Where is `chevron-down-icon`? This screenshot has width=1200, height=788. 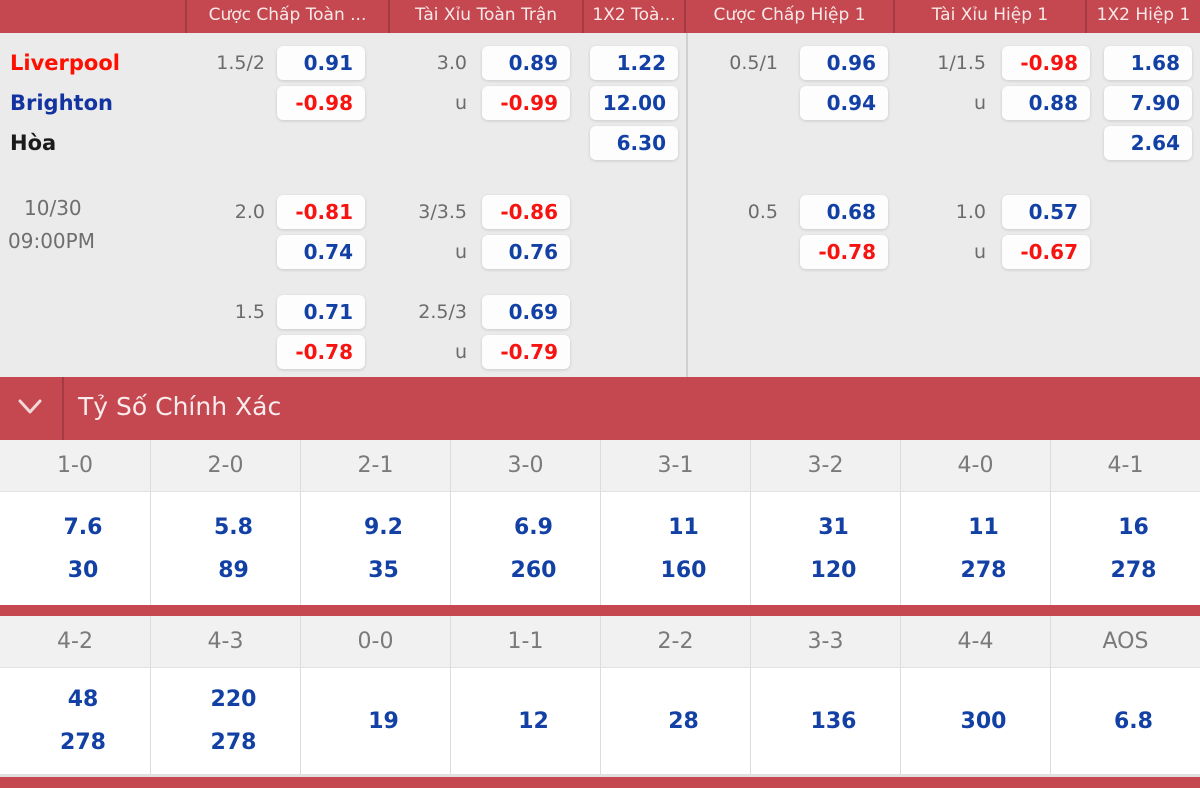 chevron-down-icon is located at coordinates (30, 407).